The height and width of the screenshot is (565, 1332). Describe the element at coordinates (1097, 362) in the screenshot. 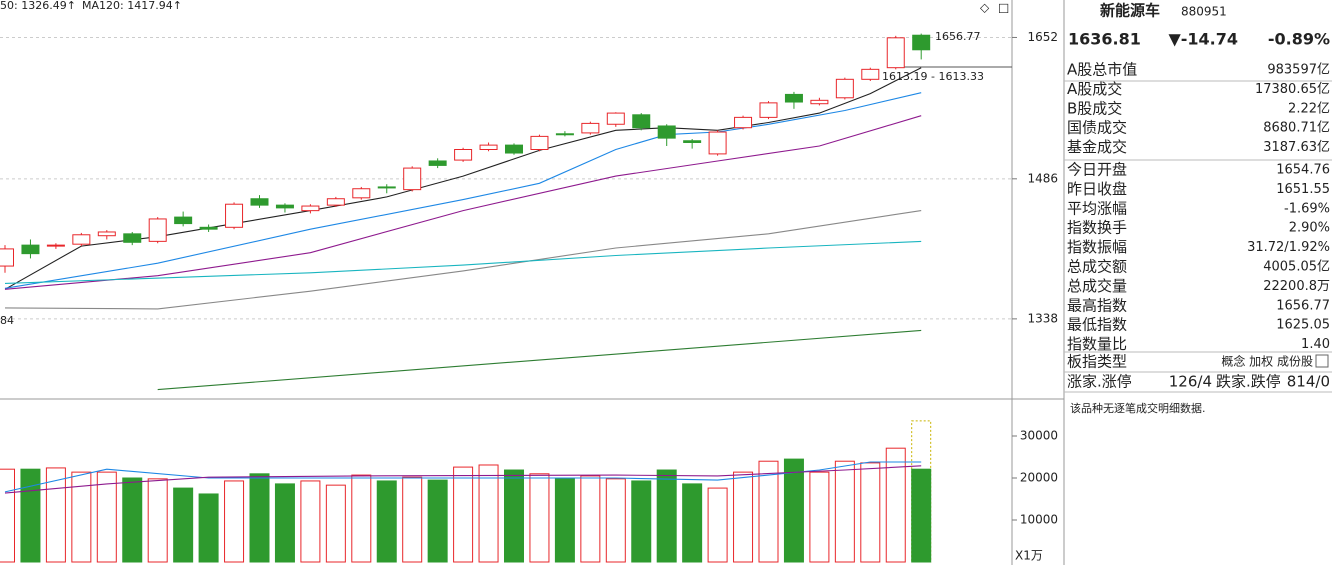

I see `row-label: 板指类型` at that location.